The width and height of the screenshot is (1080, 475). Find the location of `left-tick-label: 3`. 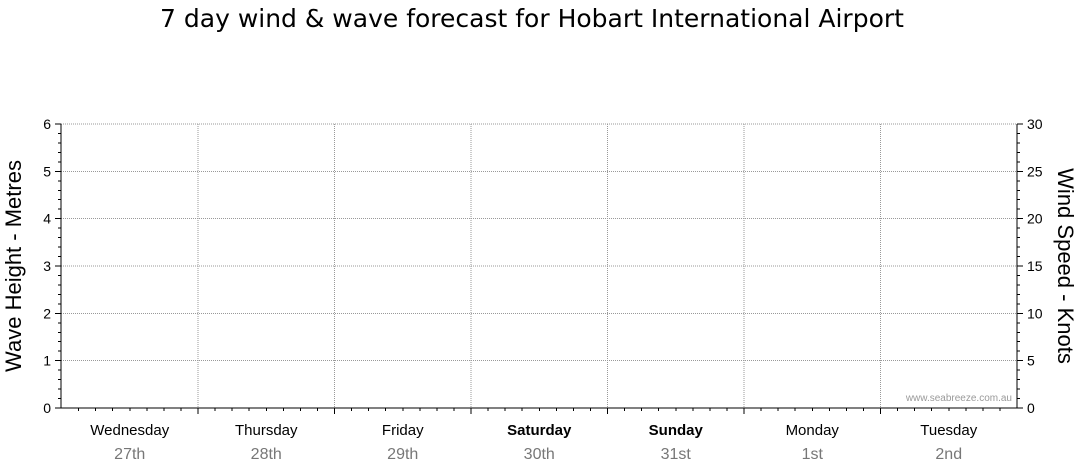

left-tick-label: 3 is located at coordinates (47, 266).